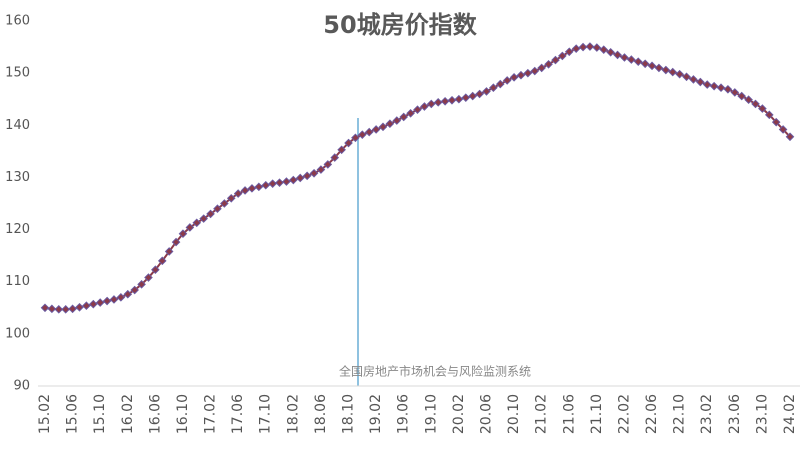  Describe the element at coordinates (321, 414) in the screenshot. I see `x-tick-label: 18.06` at that location.